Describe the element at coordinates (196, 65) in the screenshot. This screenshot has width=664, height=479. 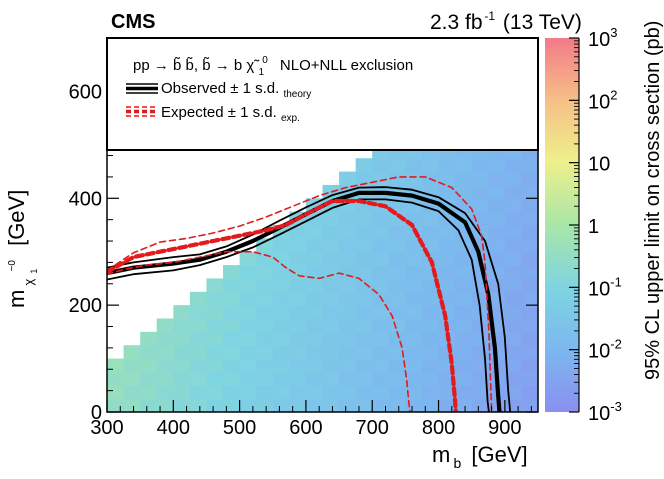
I see `legend-process-line: pp → b̃ b̃, b̃ → b χ̃` at that location.